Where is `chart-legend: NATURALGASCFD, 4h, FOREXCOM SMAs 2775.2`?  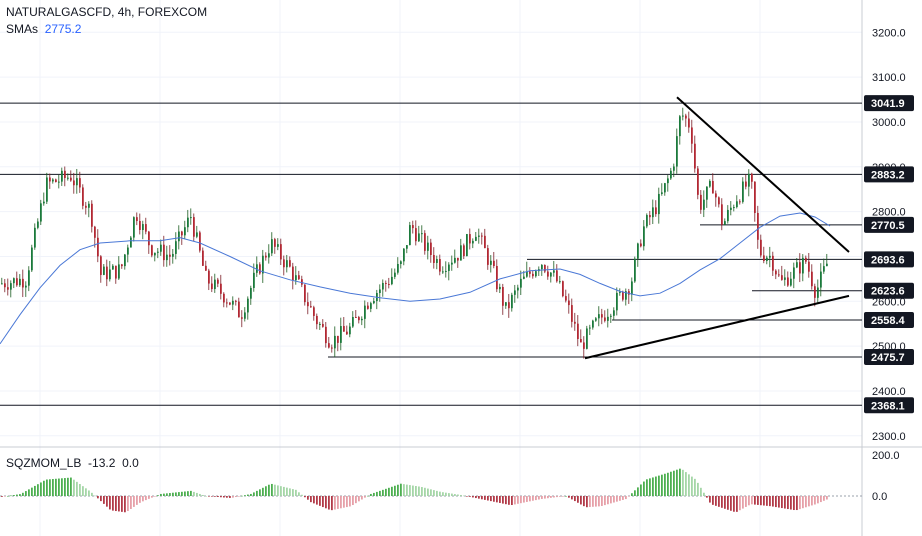 chart-legend: NATURALGASCFD, 4h, FOREXCOM SMAs 2775.2 is located at coordinates (106, 20).